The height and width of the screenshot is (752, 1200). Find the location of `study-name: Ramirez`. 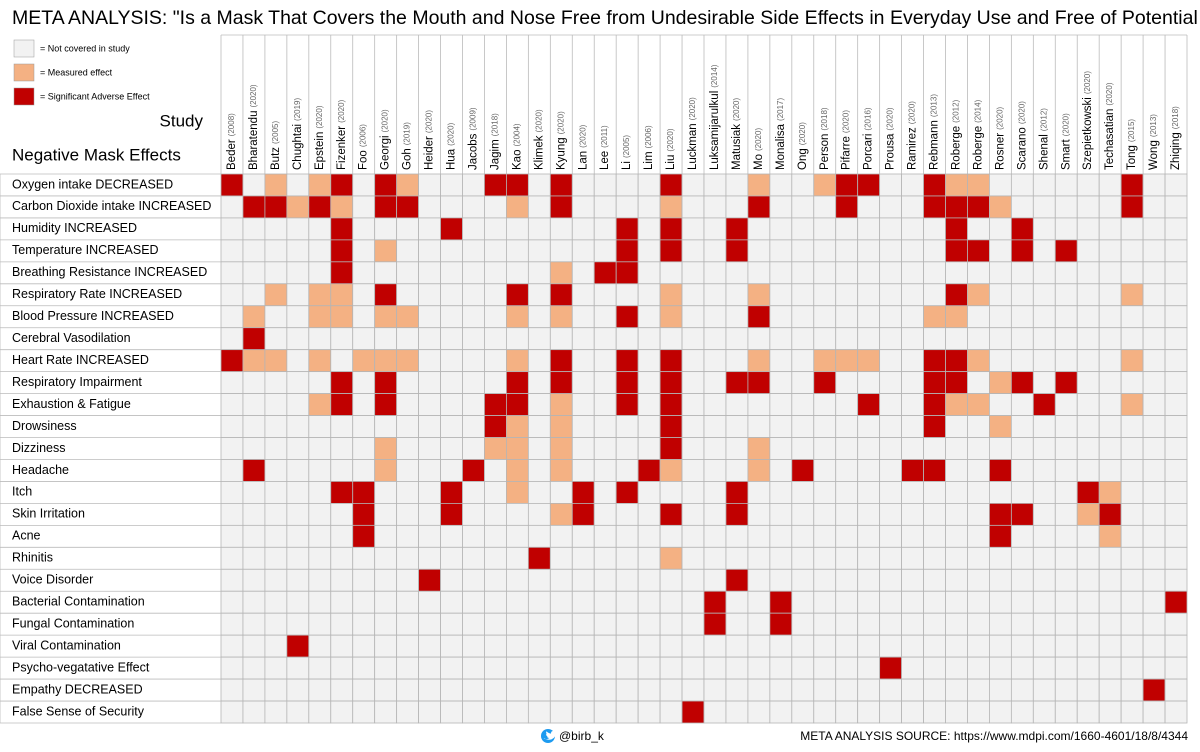

study-name: Ramirez is located at coordinates (913, 148).